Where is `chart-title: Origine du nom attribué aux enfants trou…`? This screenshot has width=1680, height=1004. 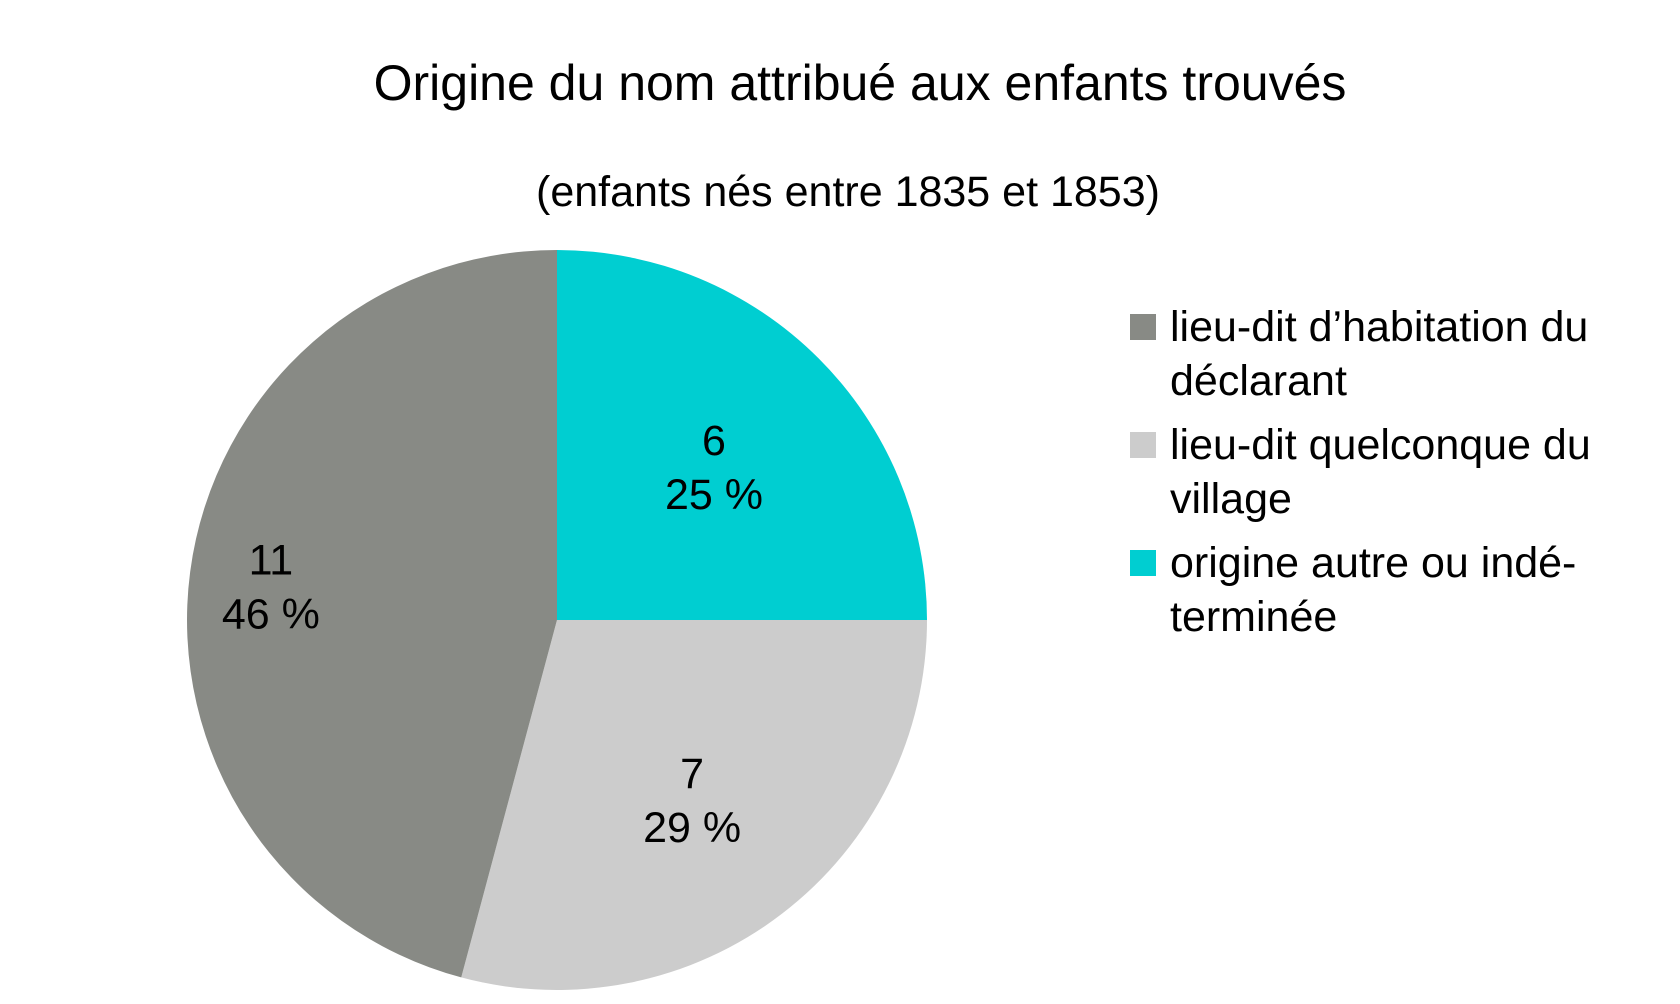
chart-title: Origine du nom attribué aux enfants trou… is located at coordinates (860, 83).